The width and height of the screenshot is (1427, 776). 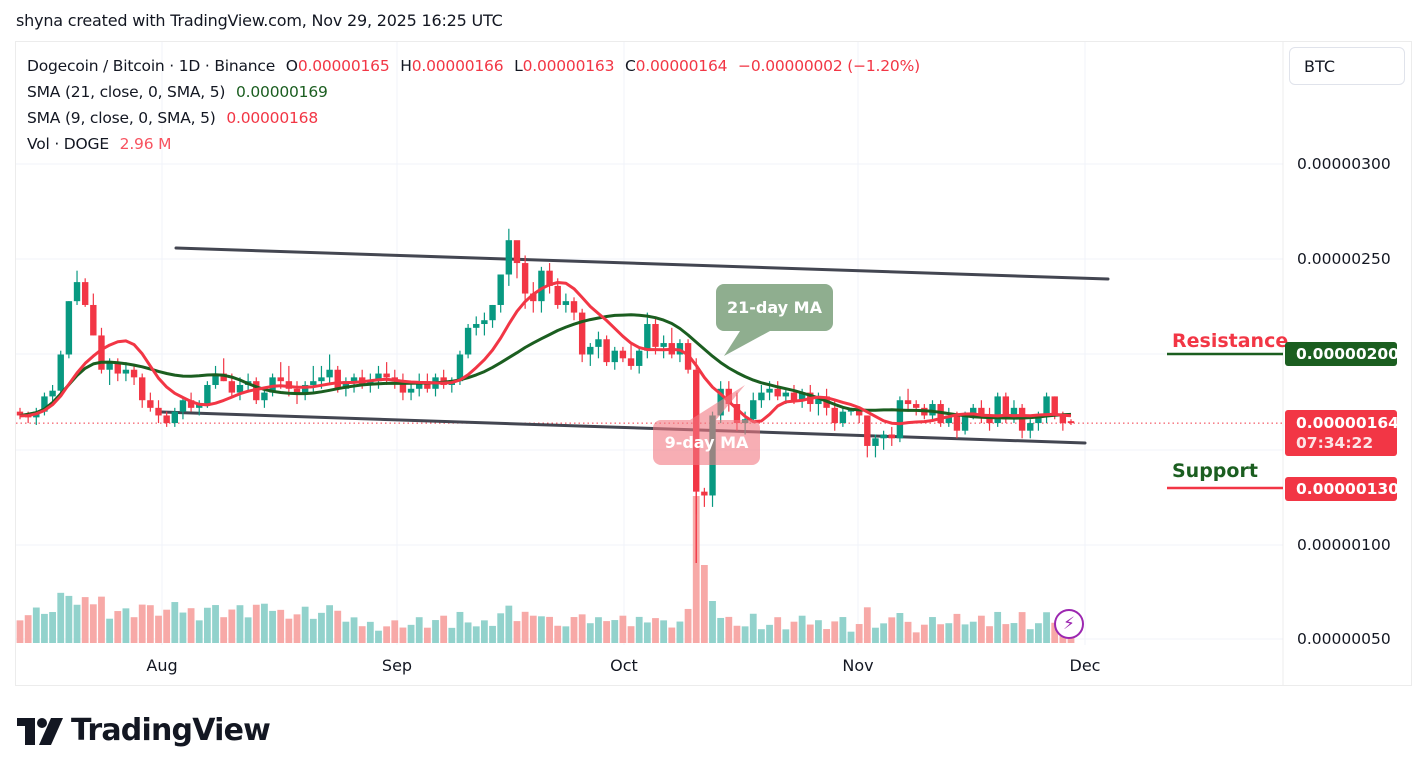 I want to click on legend-sma21-row: SMA (21, close, 0, SMA, 5) 0.00000169, so click(x=473, y=92).